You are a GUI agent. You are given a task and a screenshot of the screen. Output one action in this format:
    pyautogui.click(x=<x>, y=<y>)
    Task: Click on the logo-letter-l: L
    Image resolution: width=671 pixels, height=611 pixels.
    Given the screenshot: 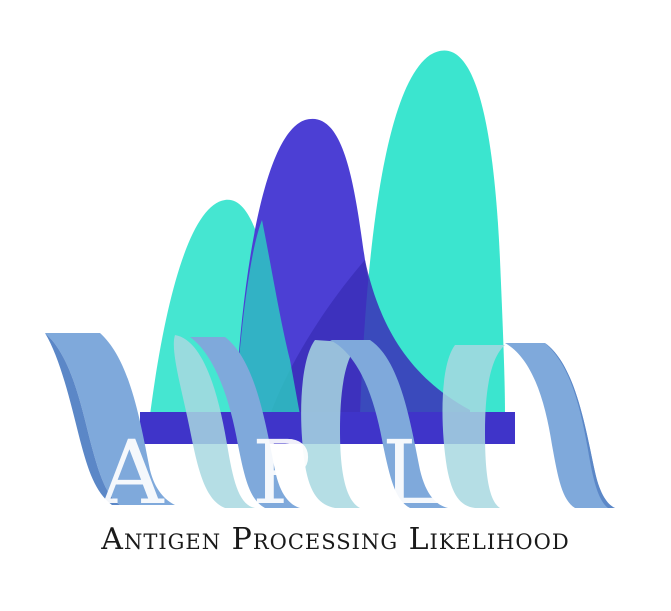 What is the action you would take?
    pyautogui.click(x=411, y=472)
    